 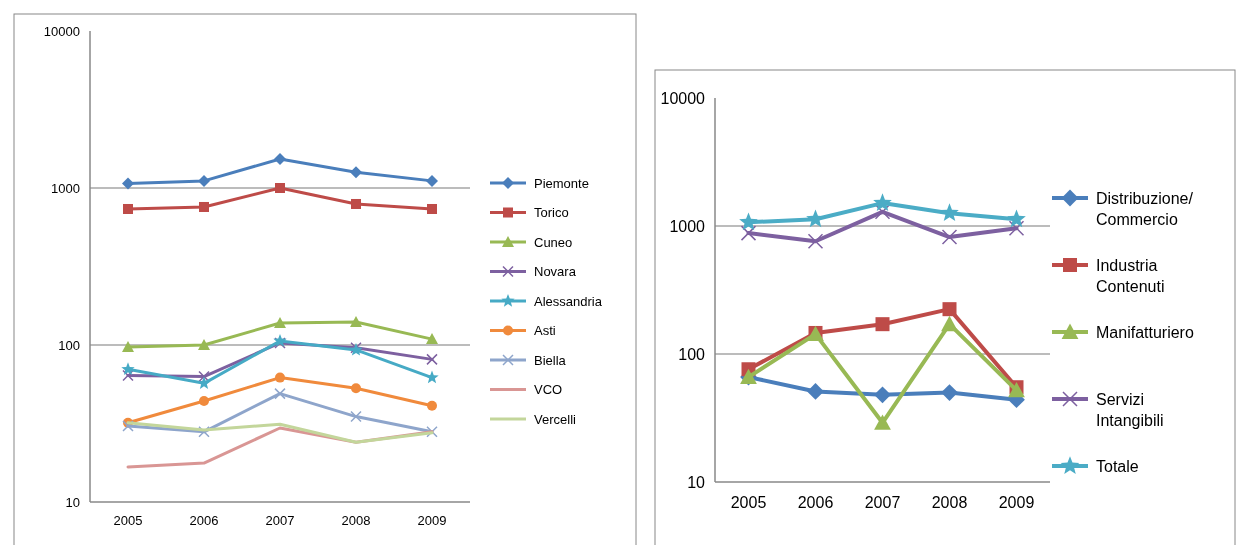 I want to click on legend-label: Totale, so click(x=1117, y=466).